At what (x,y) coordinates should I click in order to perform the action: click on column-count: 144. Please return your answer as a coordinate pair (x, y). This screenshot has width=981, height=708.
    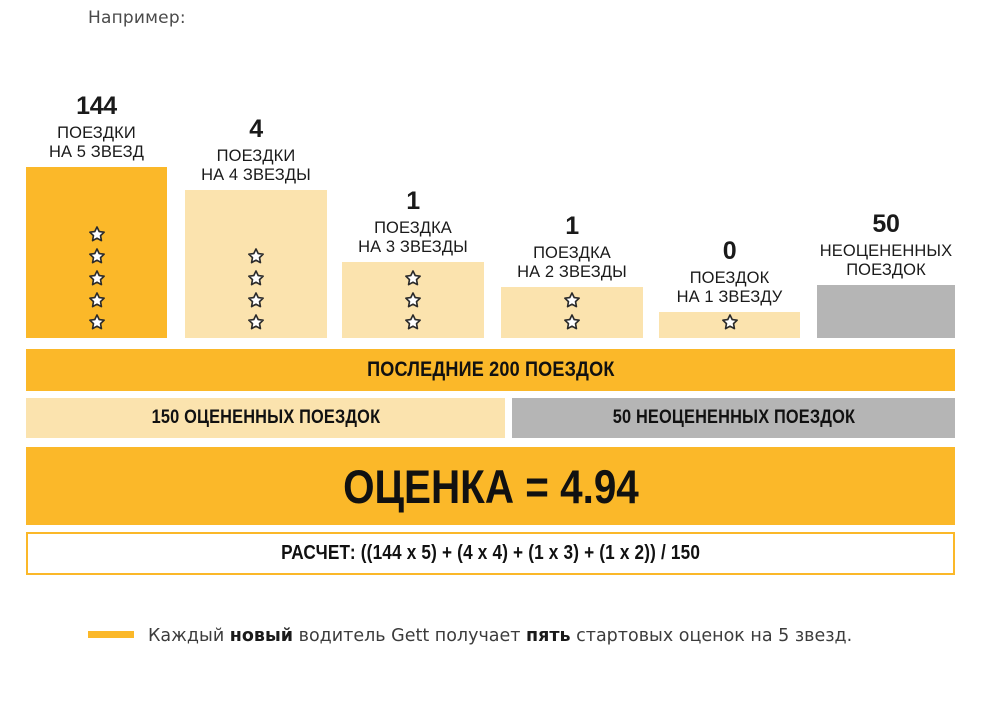
    Looking at the image, I should click on (96, 105).